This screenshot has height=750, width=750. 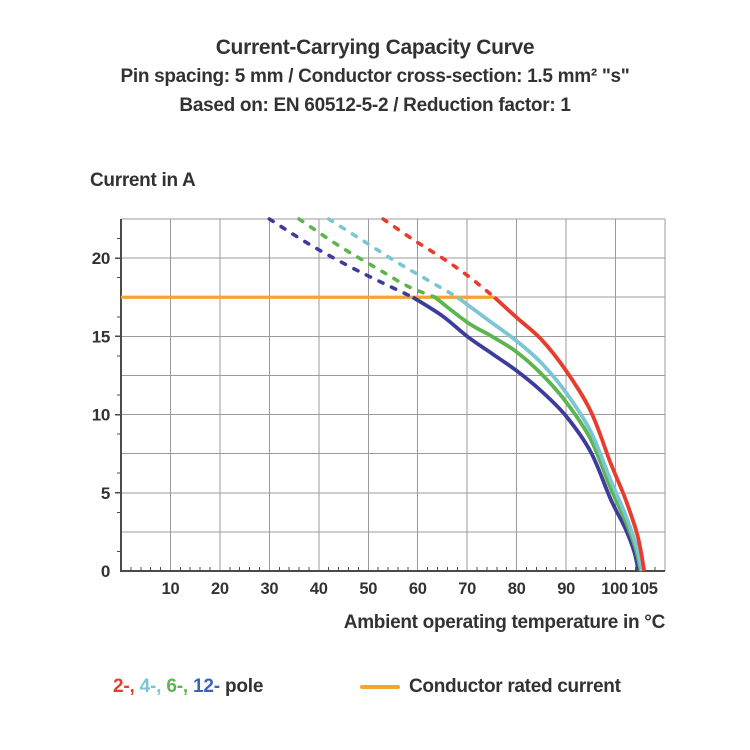 I want to click on x-tick-label: 40, so click(x=319, y=589).